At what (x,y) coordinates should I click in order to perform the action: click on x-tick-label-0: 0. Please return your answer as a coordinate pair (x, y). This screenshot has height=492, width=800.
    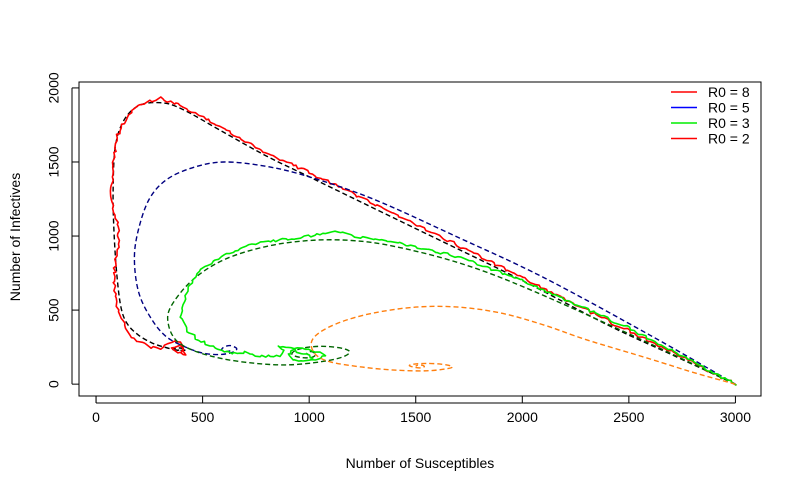
    Looking at the image, I should click on (96, 417).